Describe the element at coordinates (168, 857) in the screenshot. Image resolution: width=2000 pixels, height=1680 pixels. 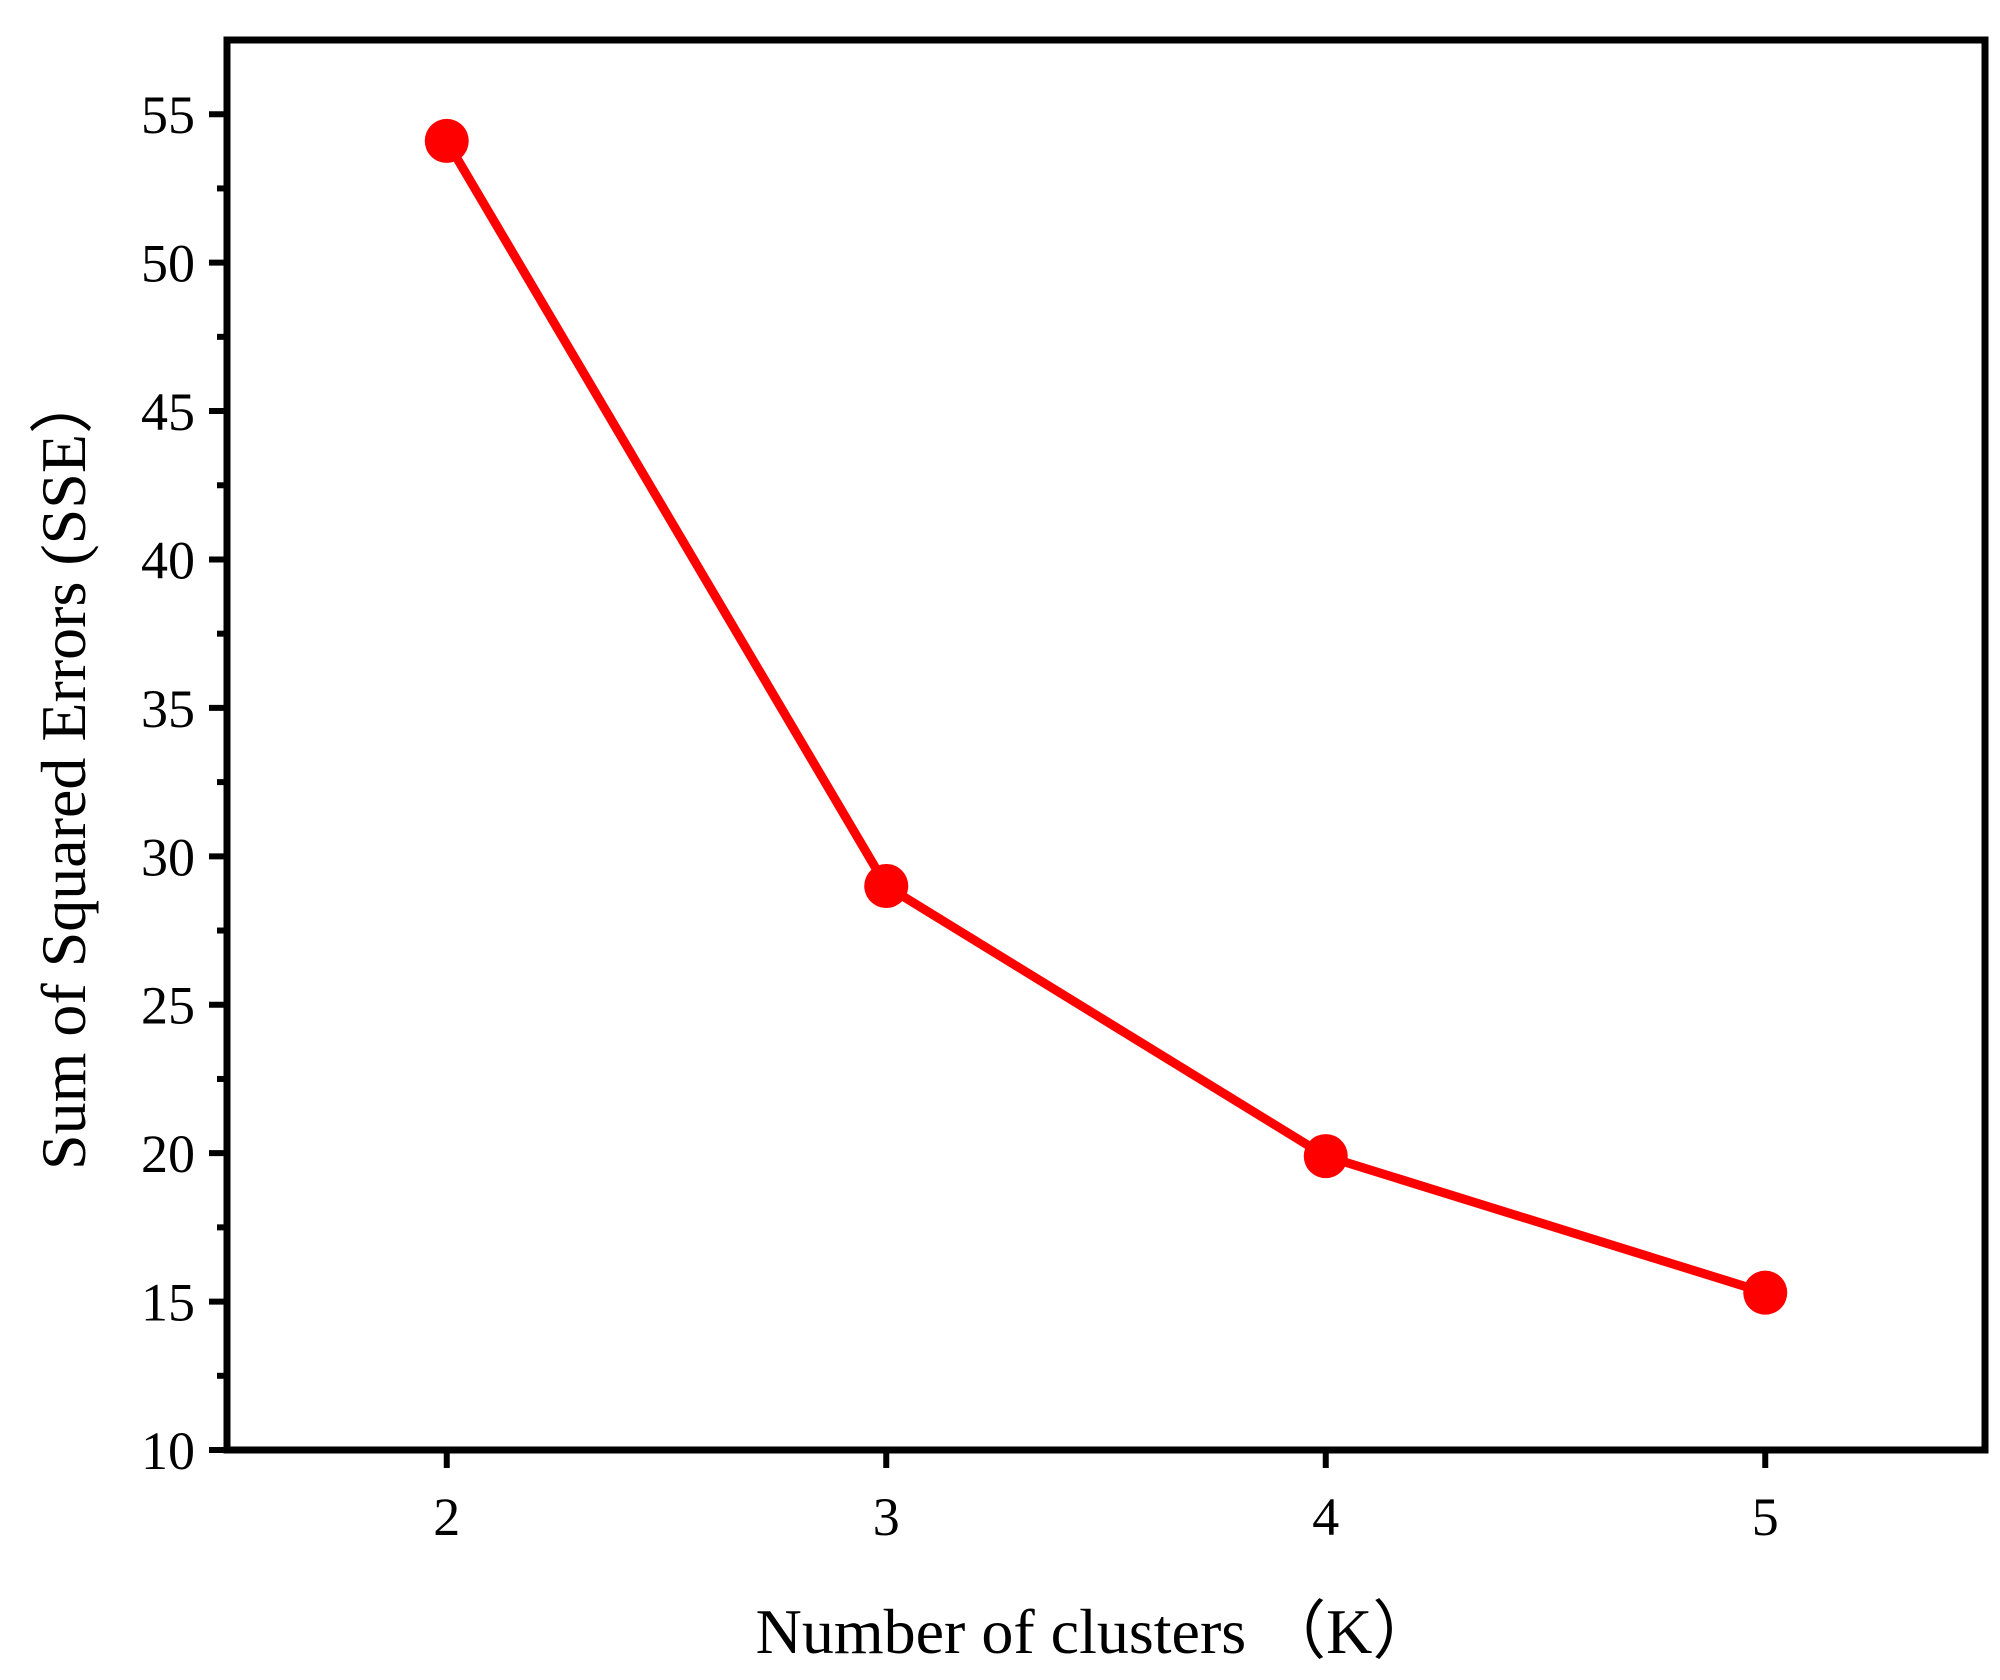
I see `y-tick-label-30: 30` at that location.